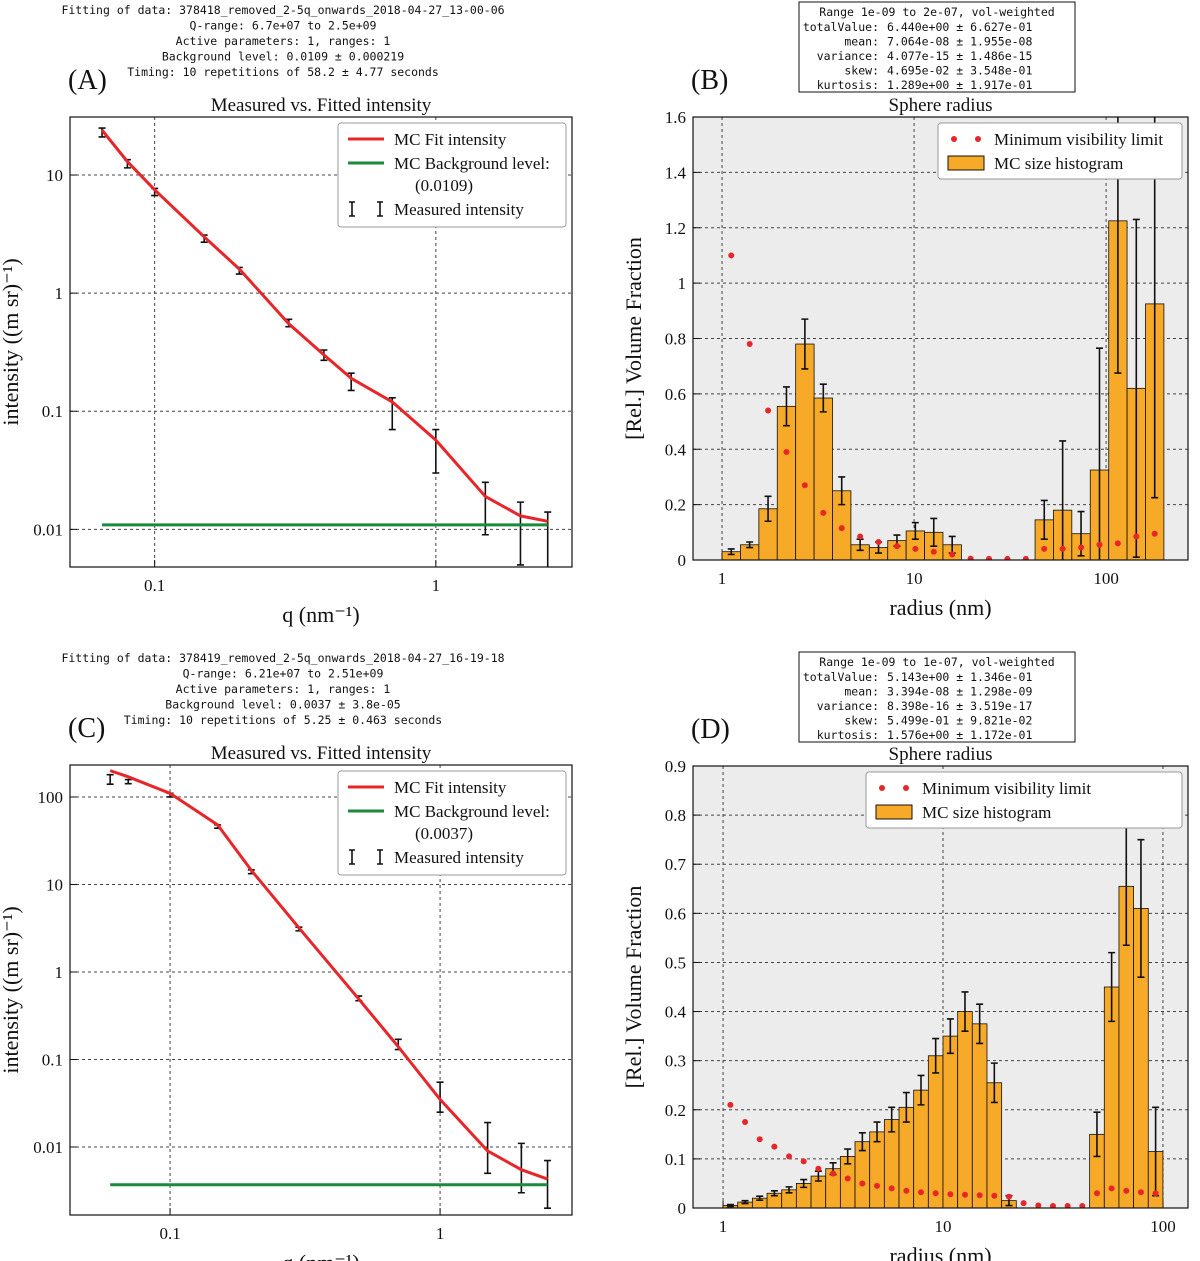 The width and height of the screenshot is (1200, 1261). I want to click on y-tick-label: 0.8, so click(675, 339).